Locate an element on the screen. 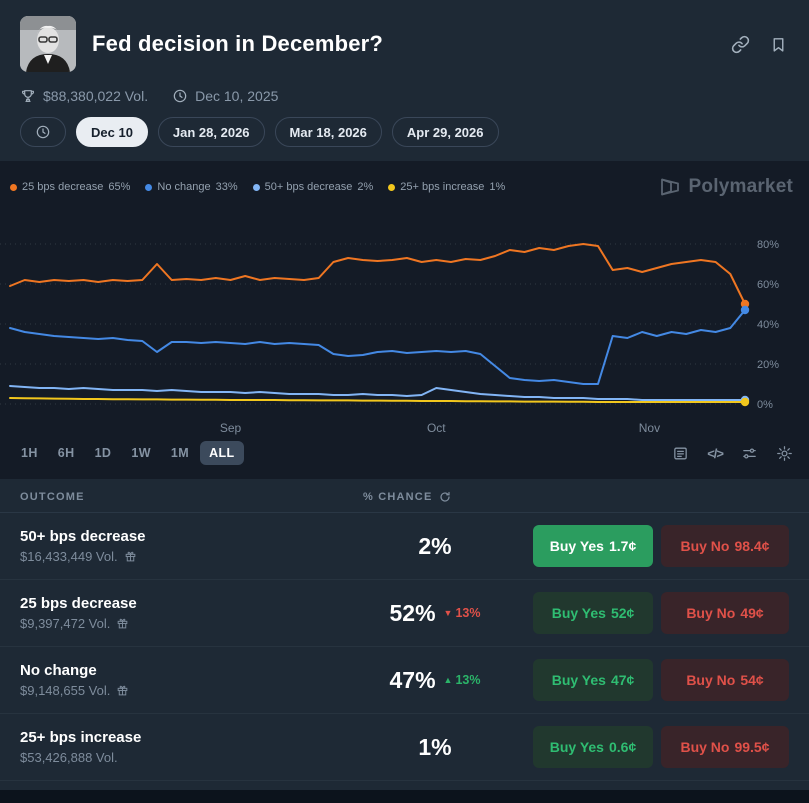 Image resolution: width=809 pixels, height=803 pixels. buy-yes-button: Buy Yes 0.6¢ is located at coordinates (593, 747).